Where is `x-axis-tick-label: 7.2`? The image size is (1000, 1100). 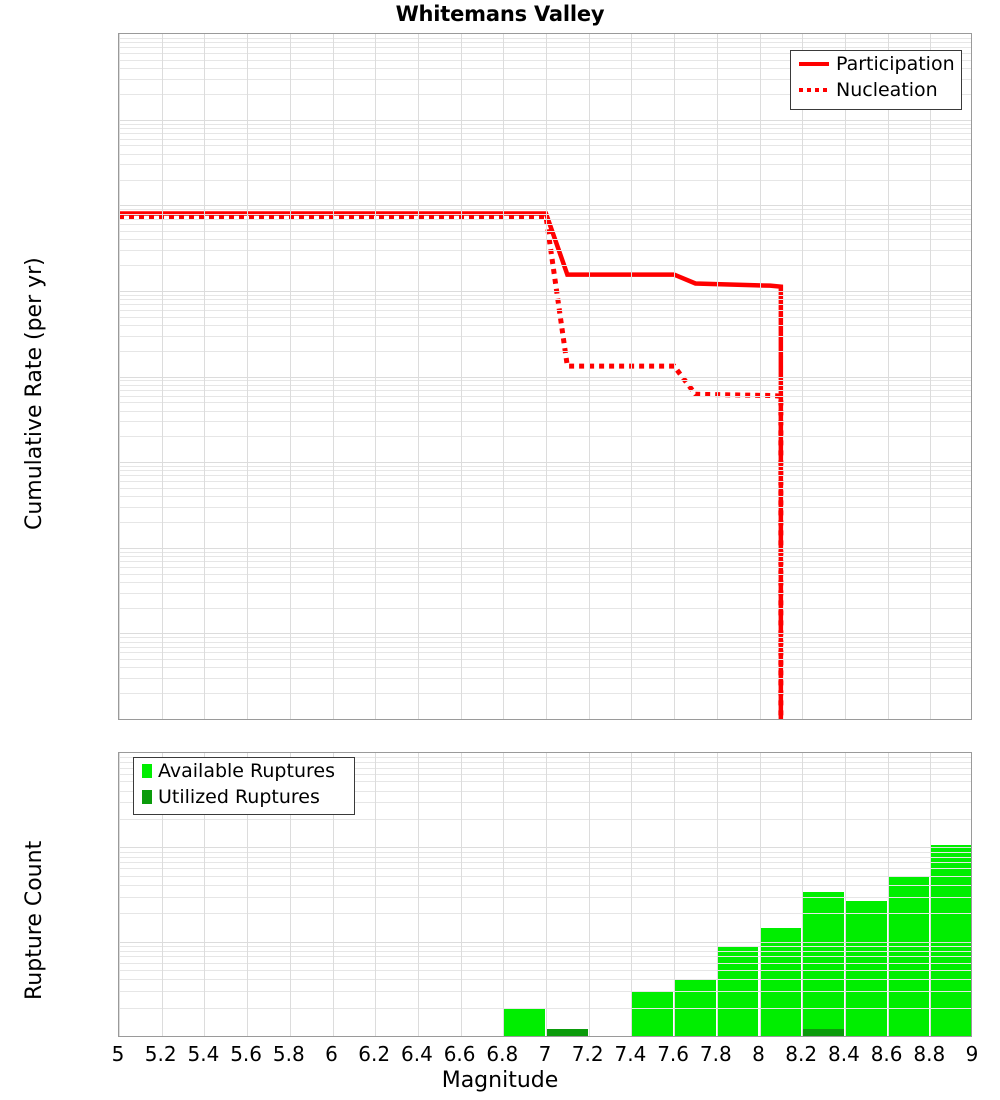
x-axis-tick-label: 7.2 is located at coordinates (587, 1054).